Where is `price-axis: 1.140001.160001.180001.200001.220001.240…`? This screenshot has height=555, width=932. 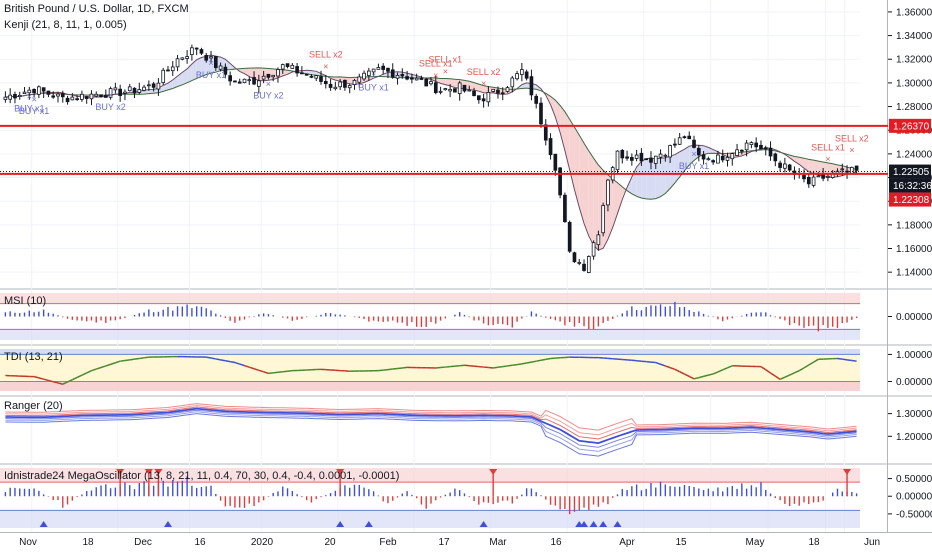
price-axis: 1.140001.160001.180001.200001.220001.240… is located at coordinates (910, 263).